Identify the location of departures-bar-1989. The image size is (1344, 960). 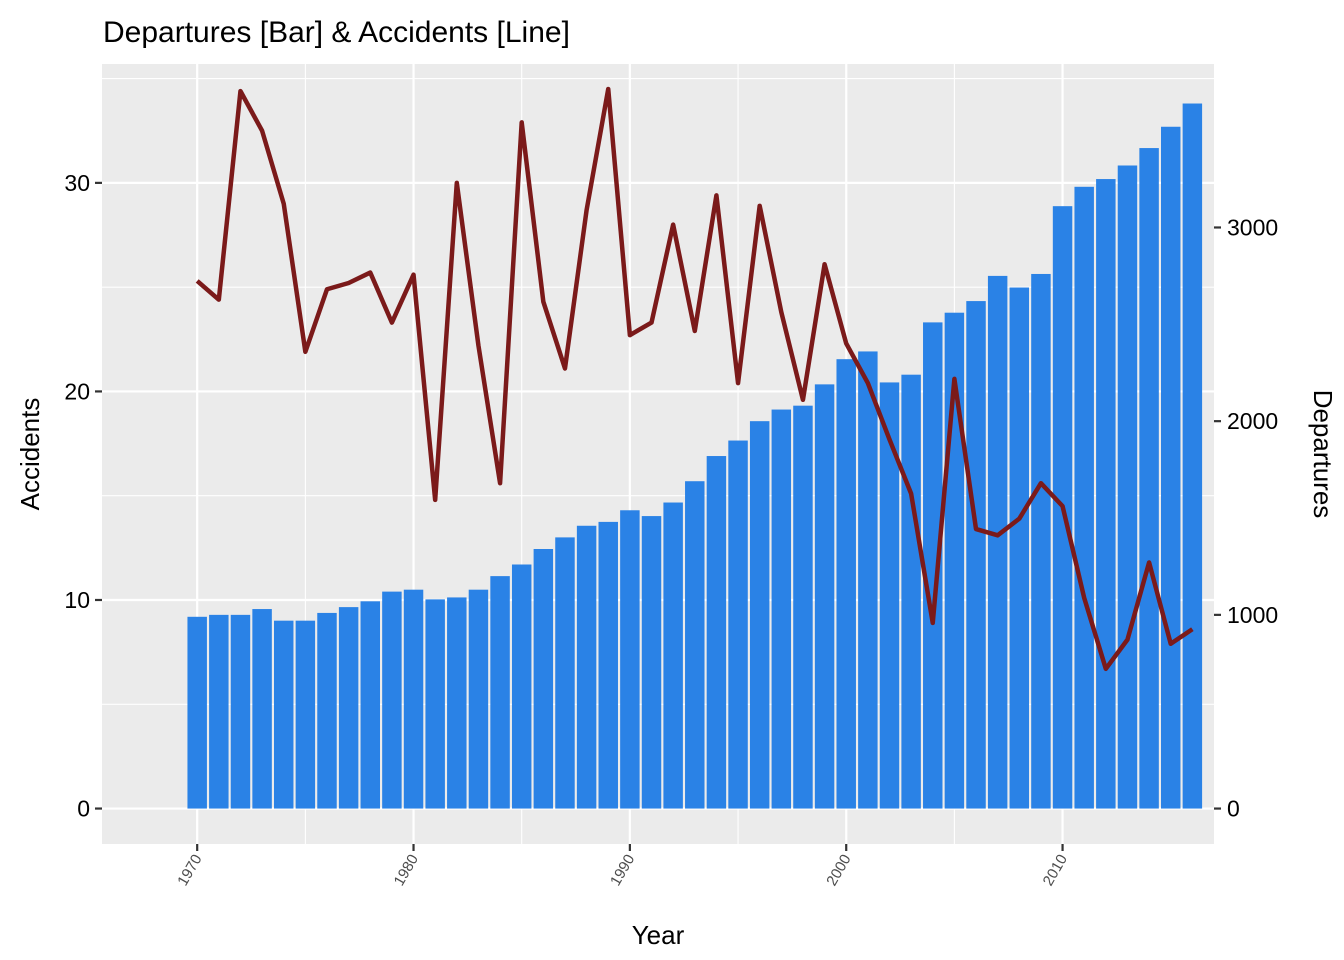
(608, 665).